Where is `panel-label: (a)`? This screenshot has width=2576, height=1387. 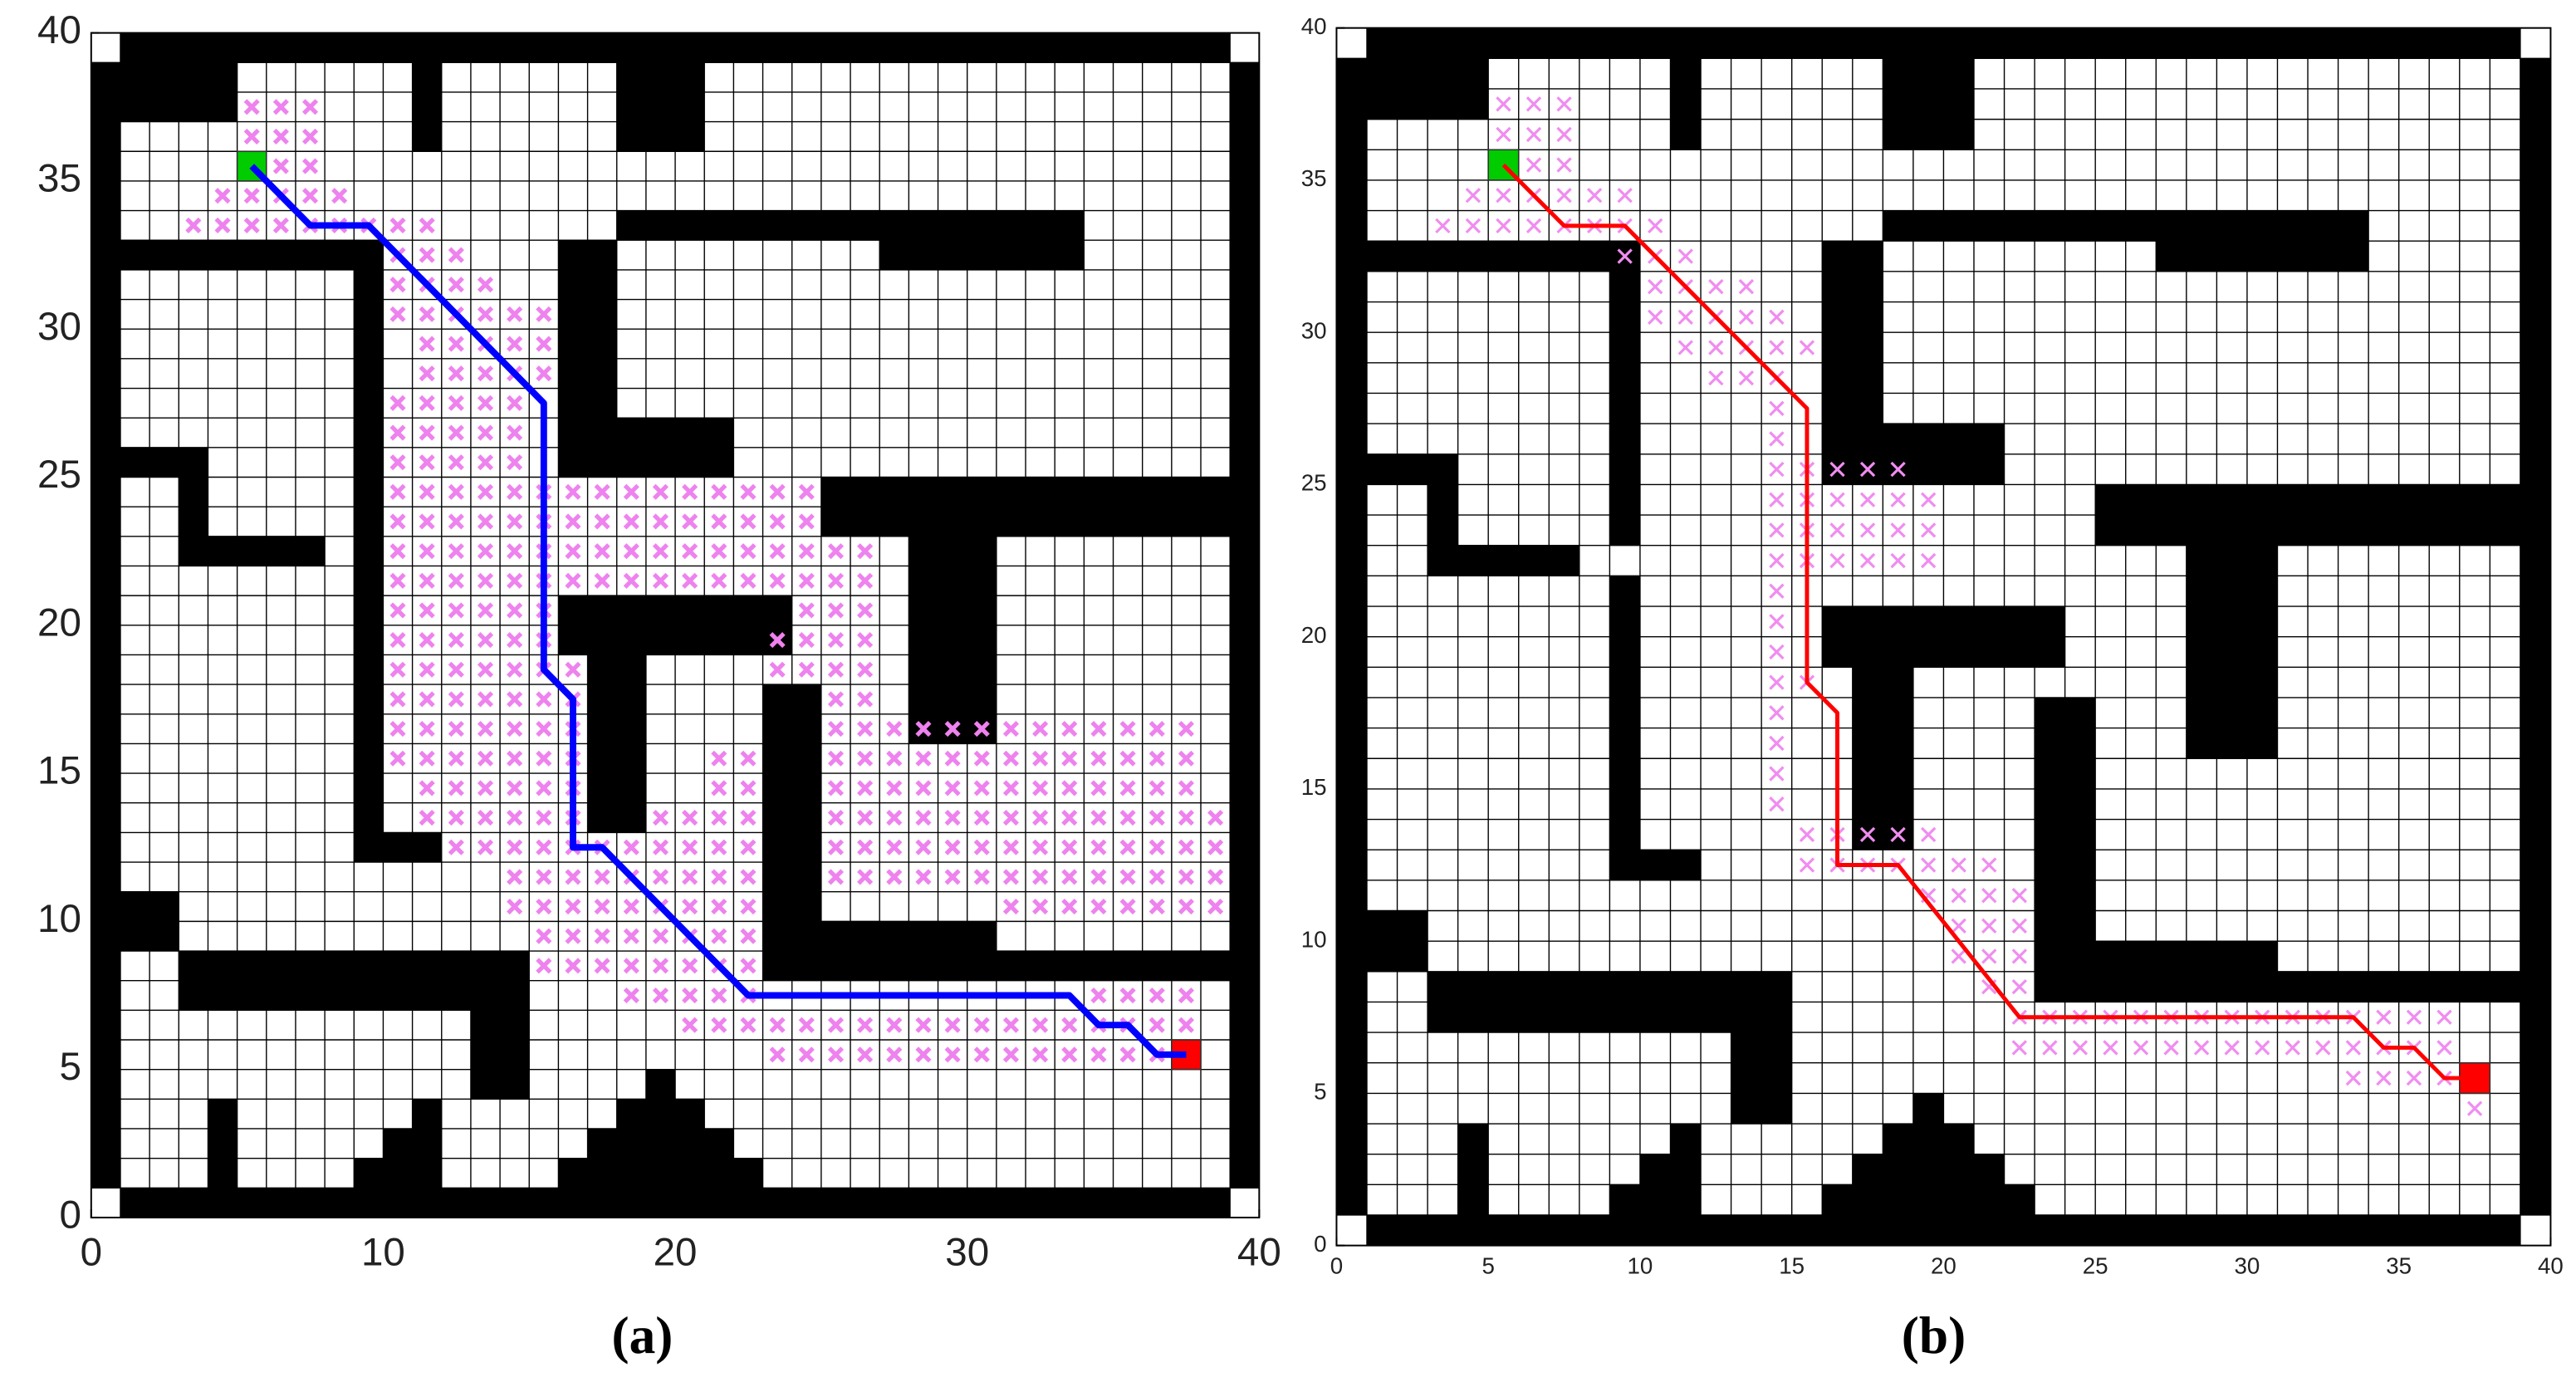
panel-label: (a) is located at coordinates (642, 1335).